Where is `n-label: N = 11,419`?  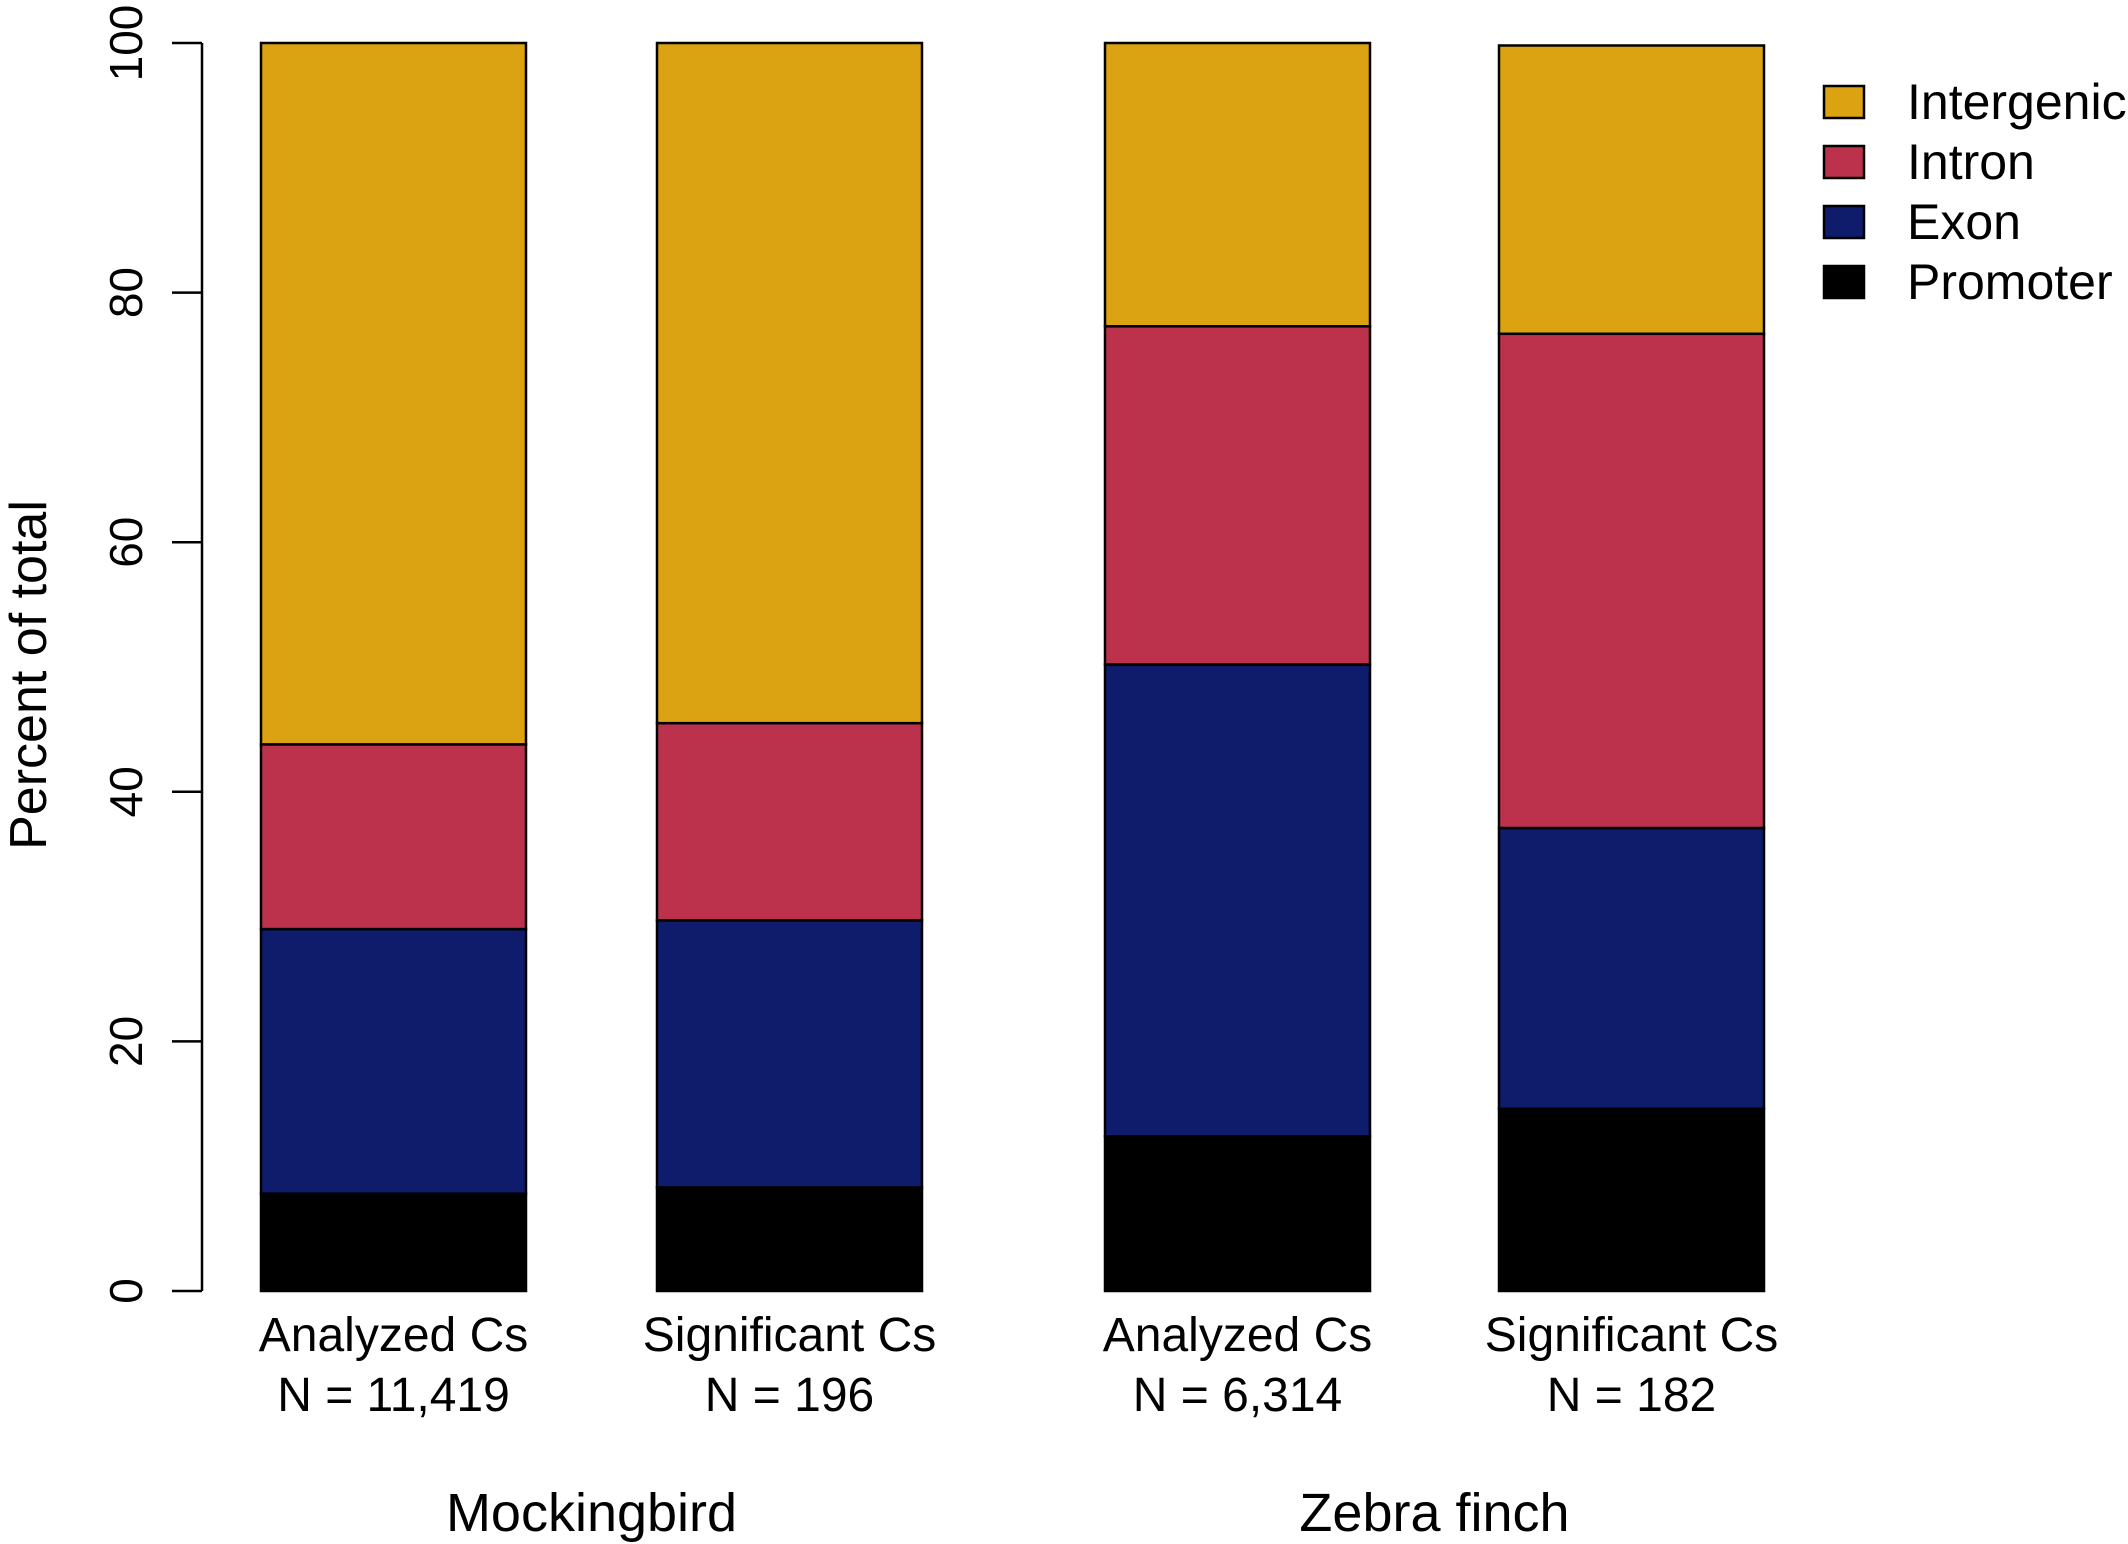 n-label: N = 11,419 is located at coordinates (393, 1395).